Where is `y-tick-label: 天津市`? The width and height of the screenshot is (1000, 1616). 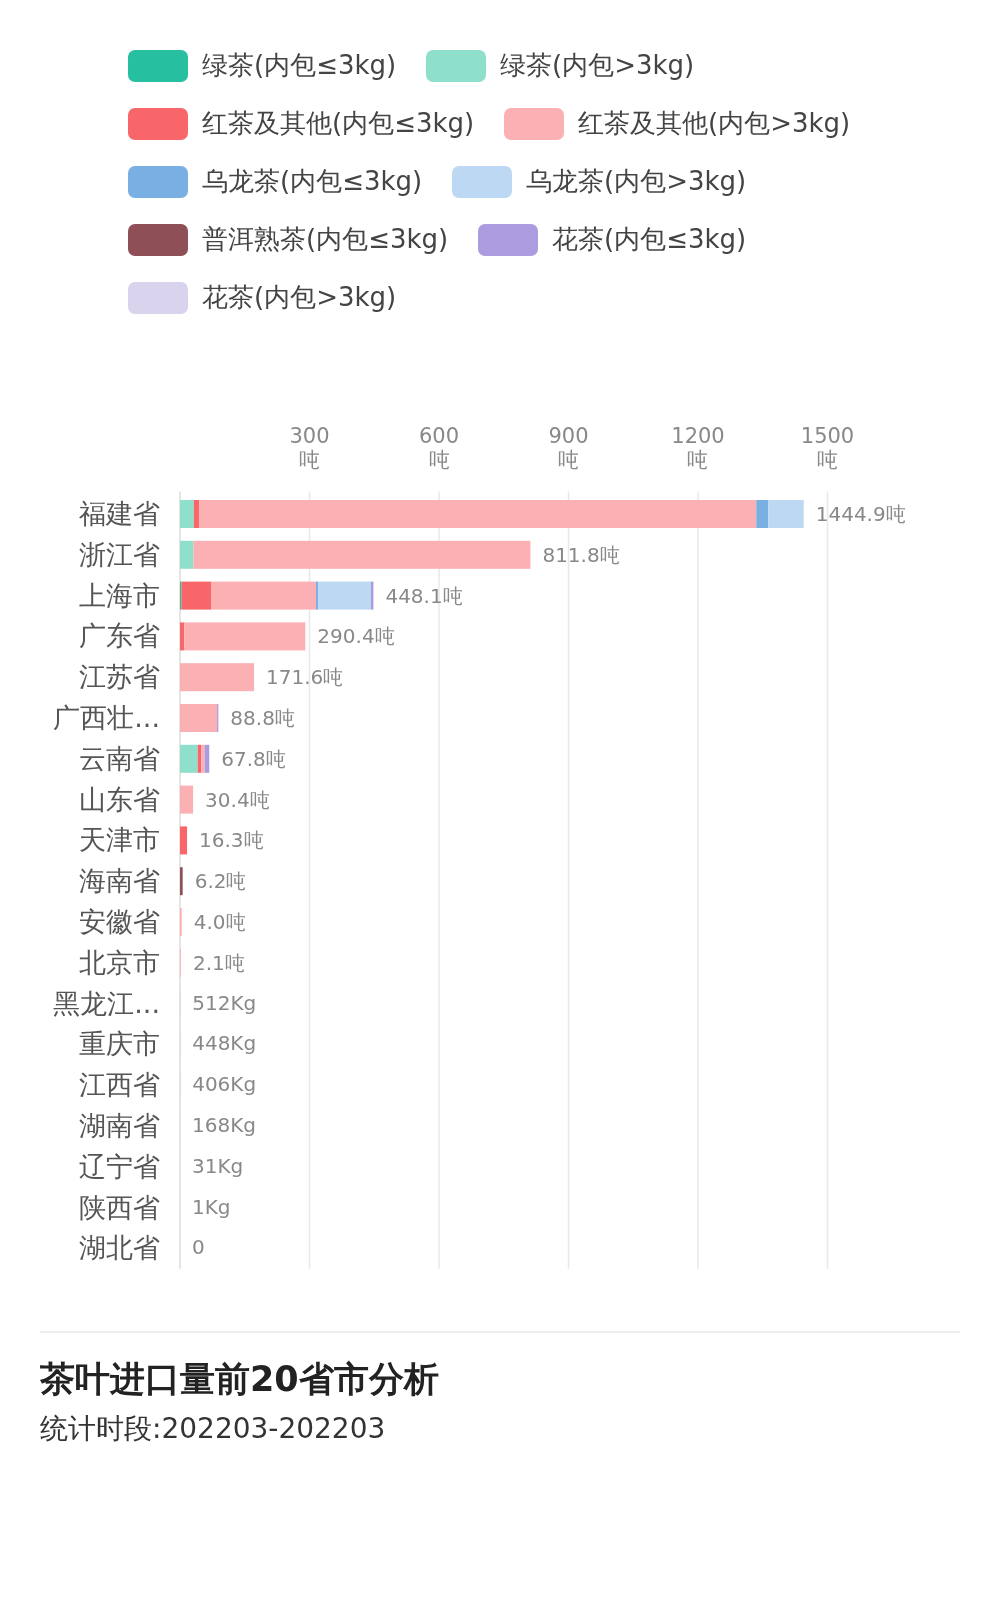 y-tick-label: 天津市 is located at coordinates (119, 840).